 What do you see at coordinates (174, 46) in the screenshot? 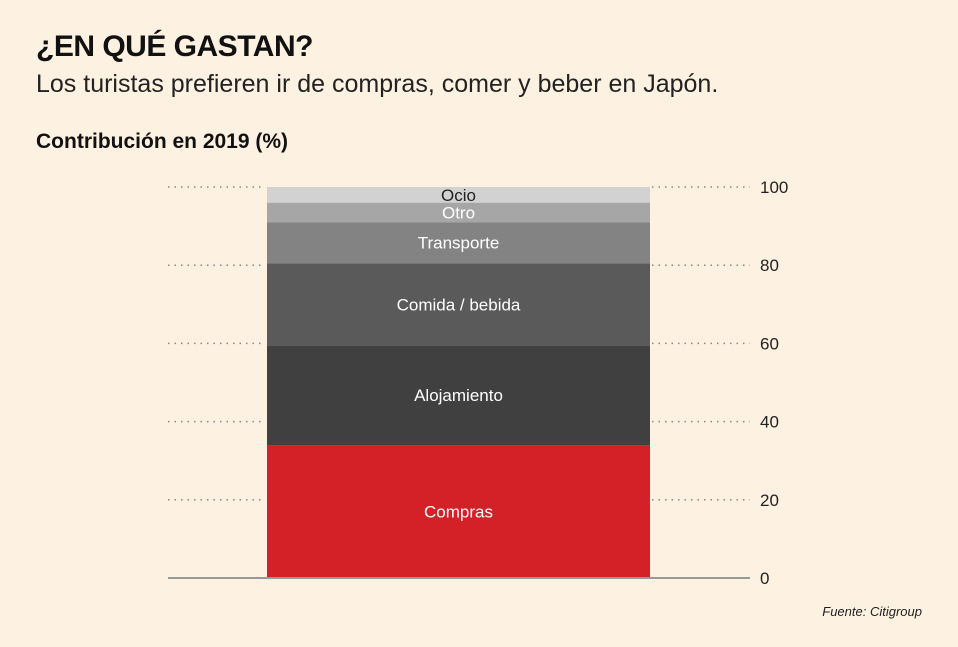
I see `chart-heading: ¿EN QUÉ GASTAN?` at bounding box center [174, 46].